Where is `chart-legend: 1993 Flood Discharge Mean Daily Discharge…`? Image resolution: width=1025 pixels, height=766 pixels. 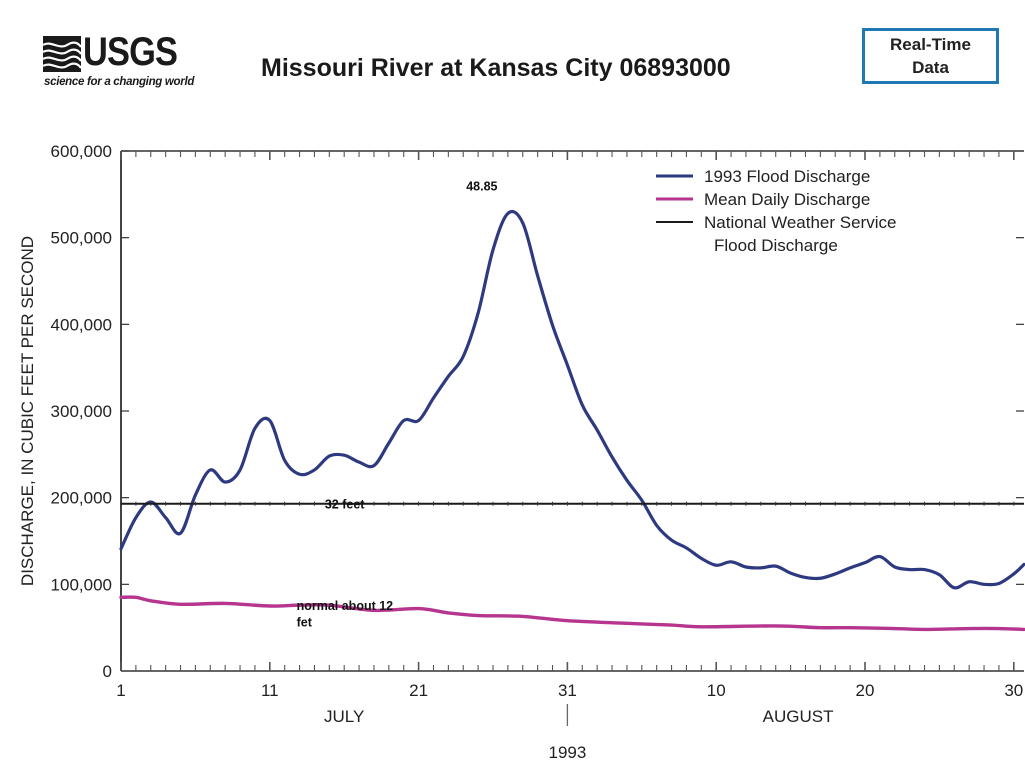 chart-legend: 1993 Flood Discharge Mean Daily Discharge… is located at coordinates (776, 211).